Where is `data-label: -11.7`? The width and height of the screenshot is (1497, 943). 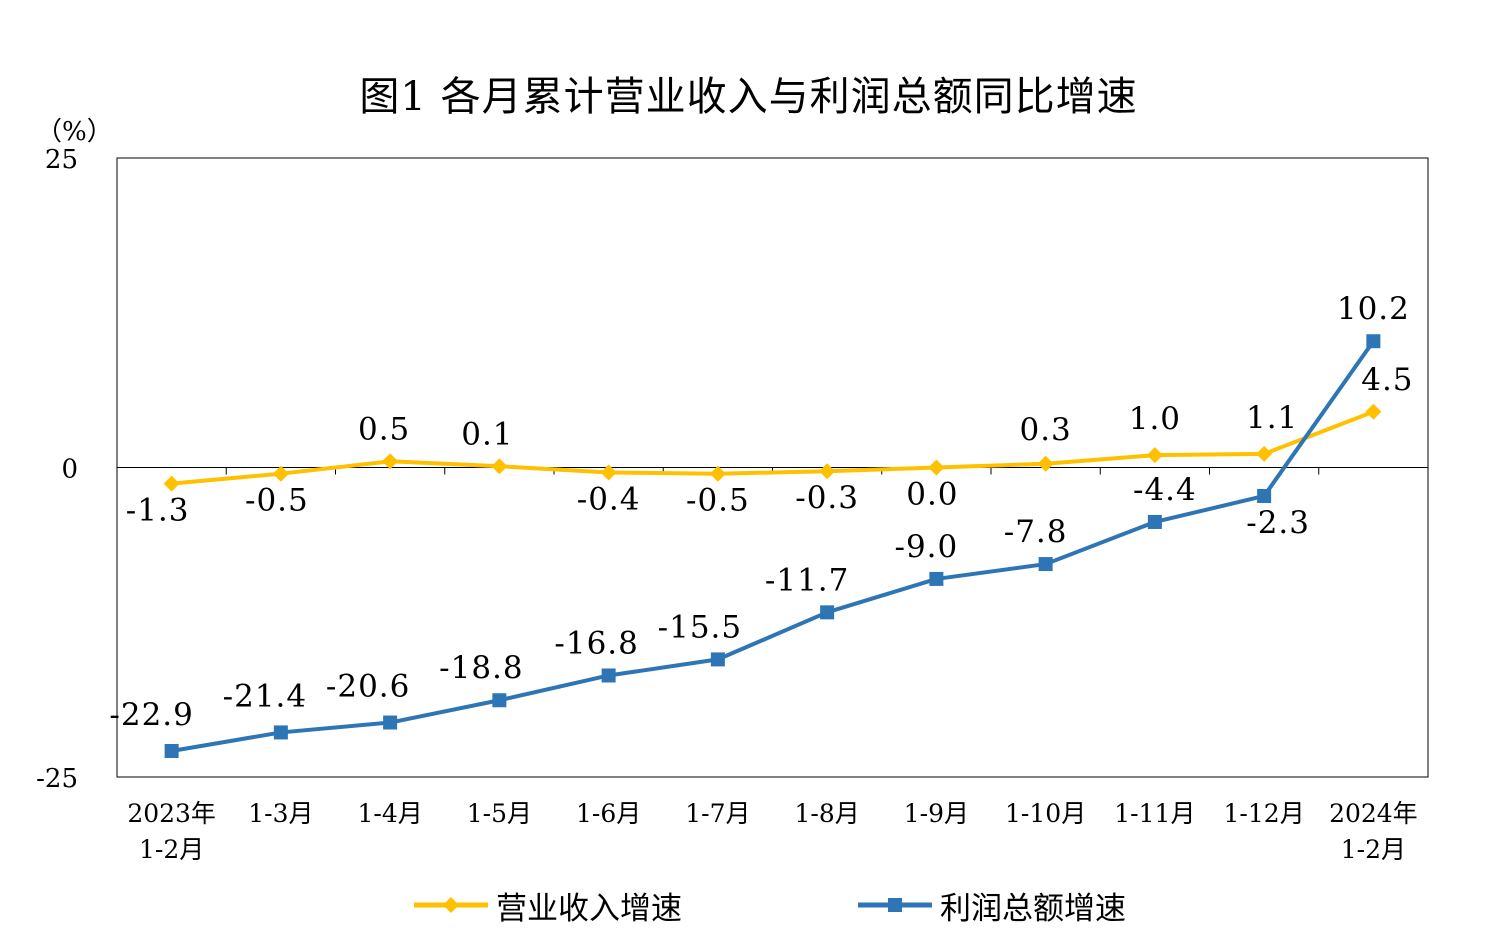 data-label: -11.7 is located at coordinates (807, 580).